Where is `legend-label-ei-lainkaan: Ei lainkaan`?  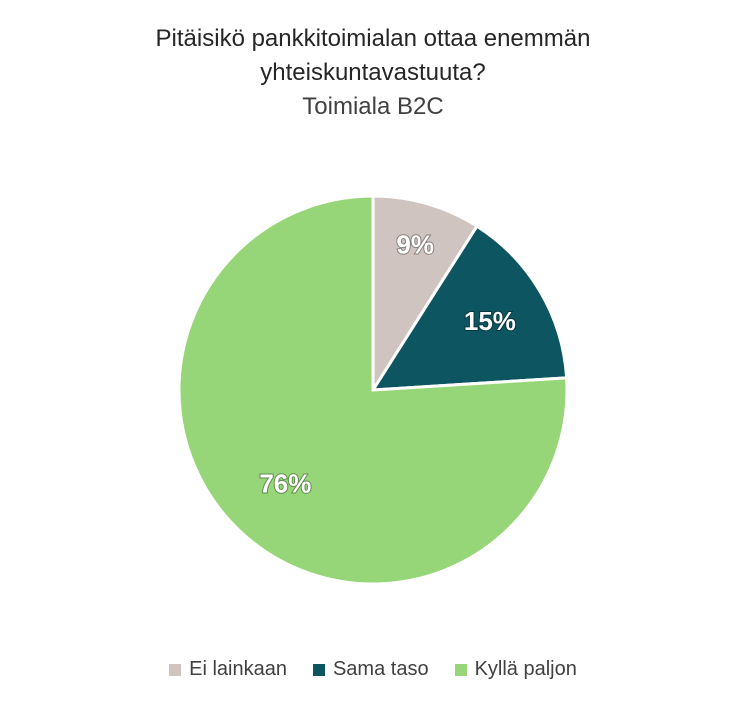
legend-label-ei-lainkaan: Ei lainkaan is located at coordinates (238, 669).